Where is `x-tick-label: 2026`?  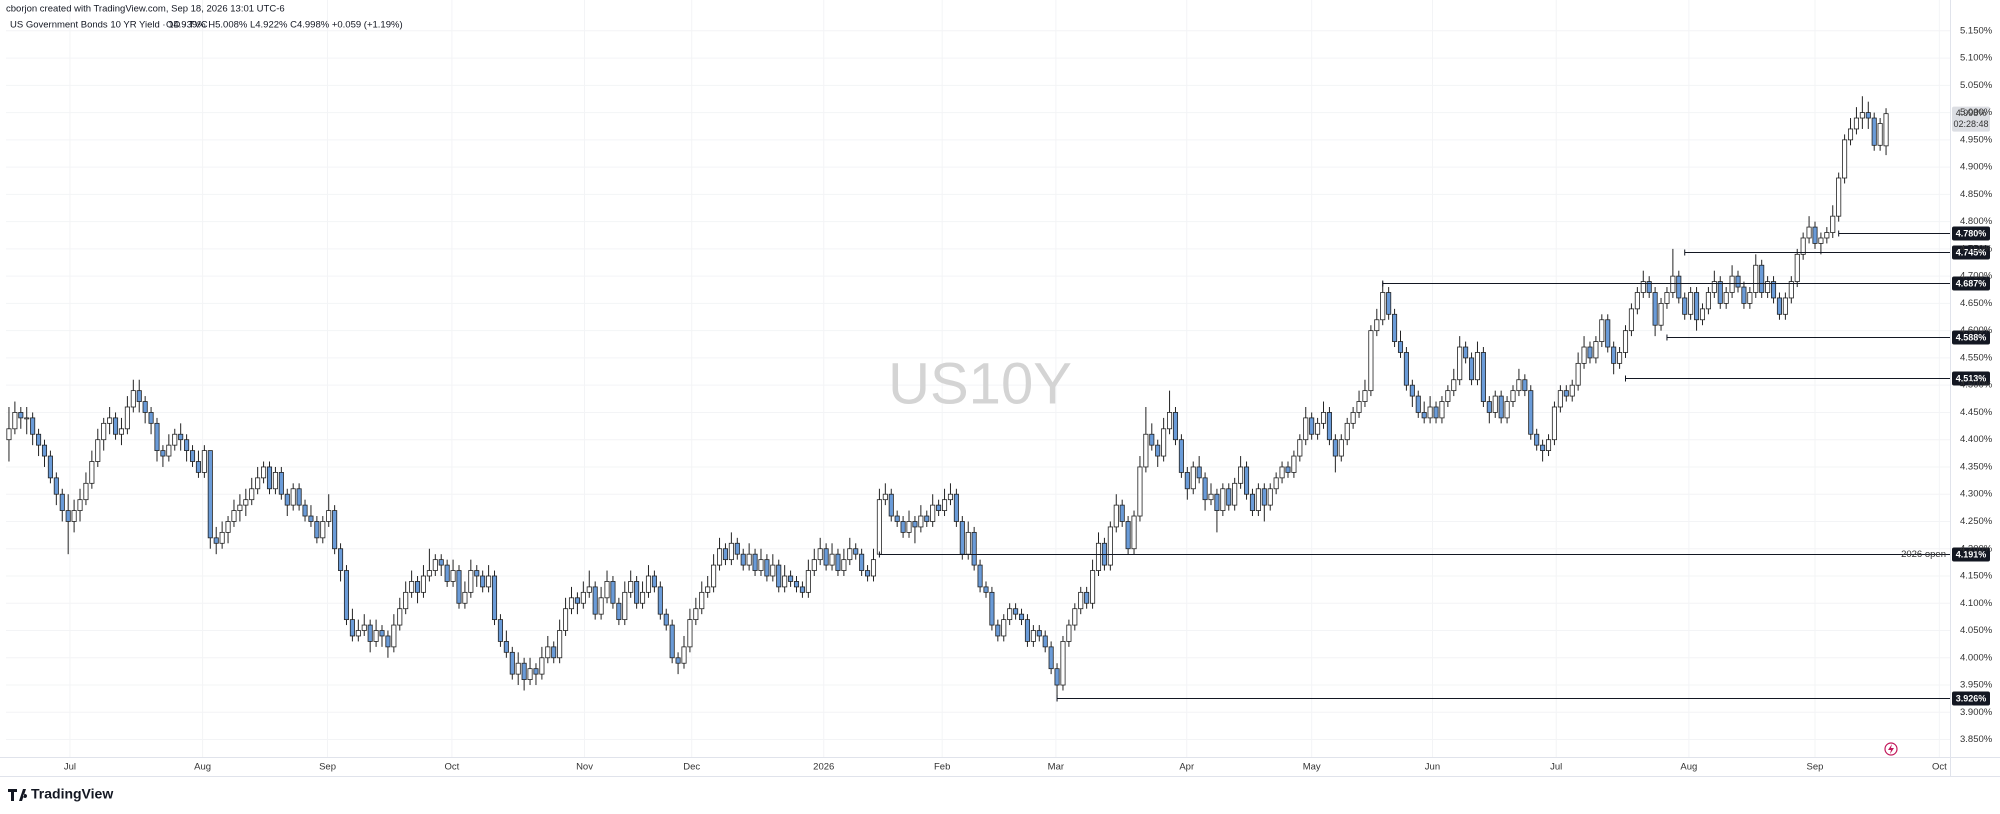
x-tick-label: 2026 is located at coordinates (823, 767).